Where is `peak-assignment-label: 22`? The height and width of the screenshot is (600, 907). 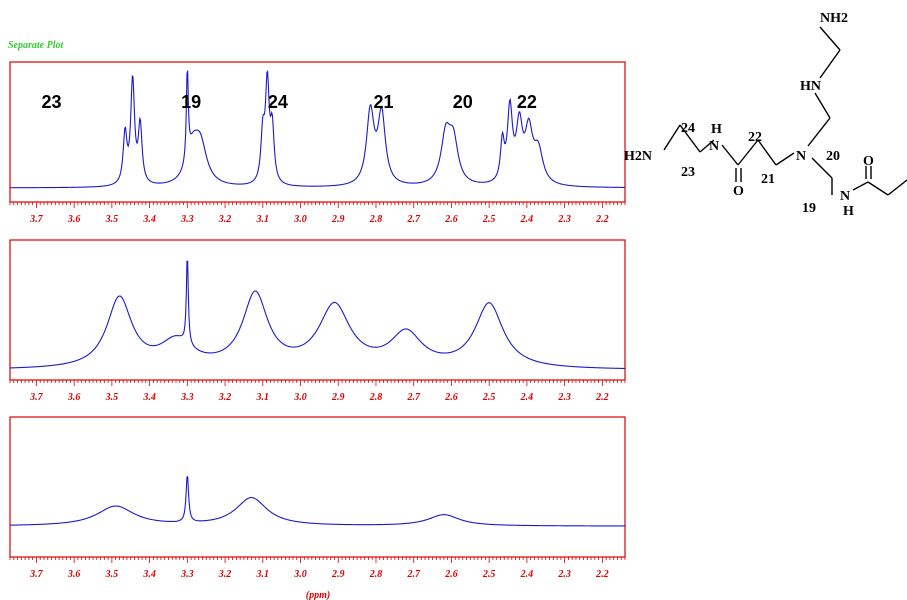
peak-assignment-label: 22 is located at coordinates (527, 102).